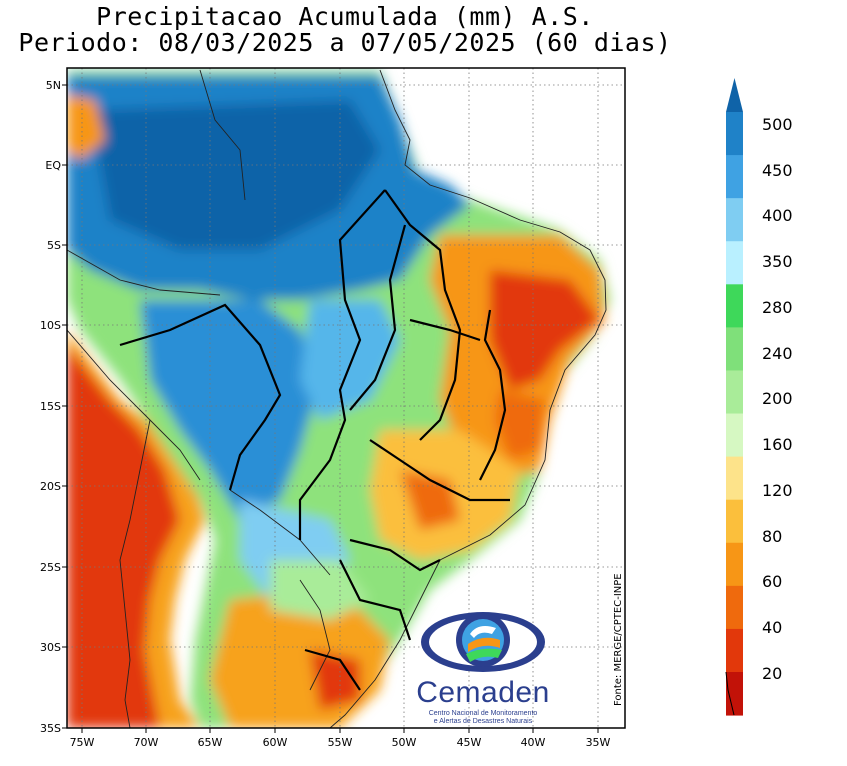 The image size is (847, 766). What do you see at coordinates (53, 85) in the screenshot?
I see `lat-label: 5N` at bounding box center [53, 85].